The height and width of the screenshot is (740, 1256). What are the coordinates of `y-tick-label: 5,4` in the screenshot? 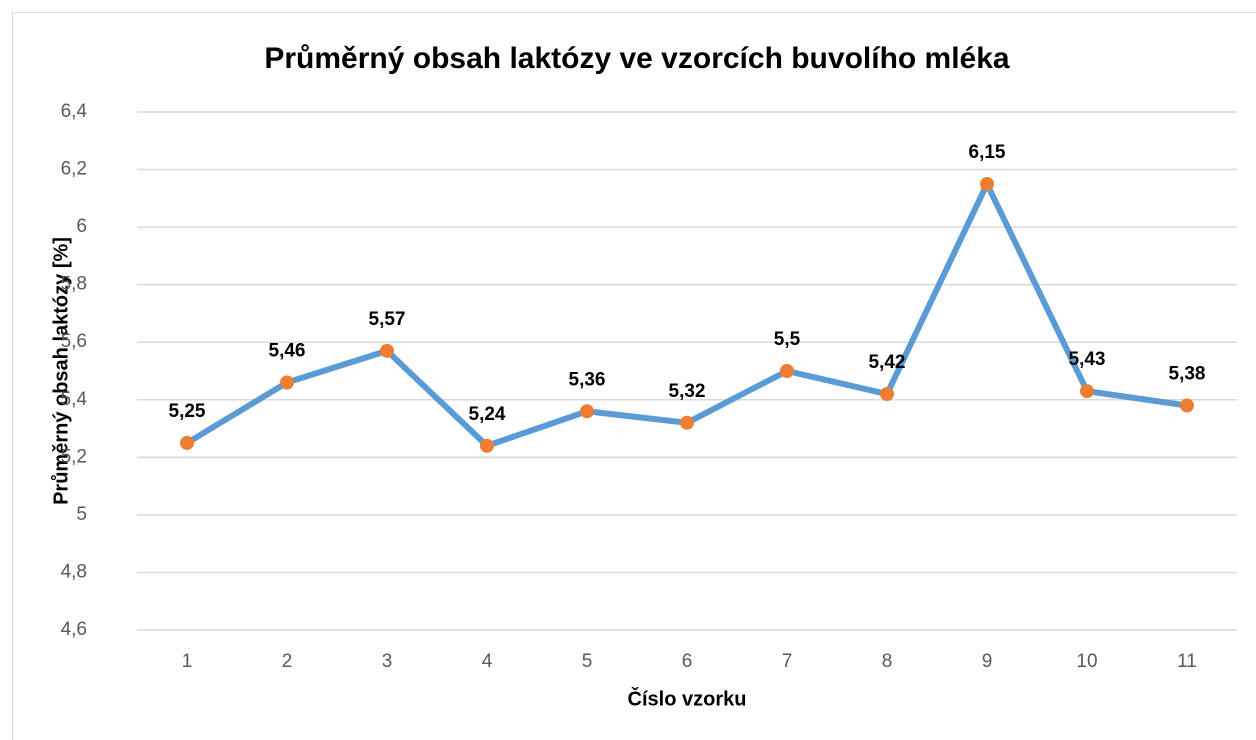 It's located at (74, 399).